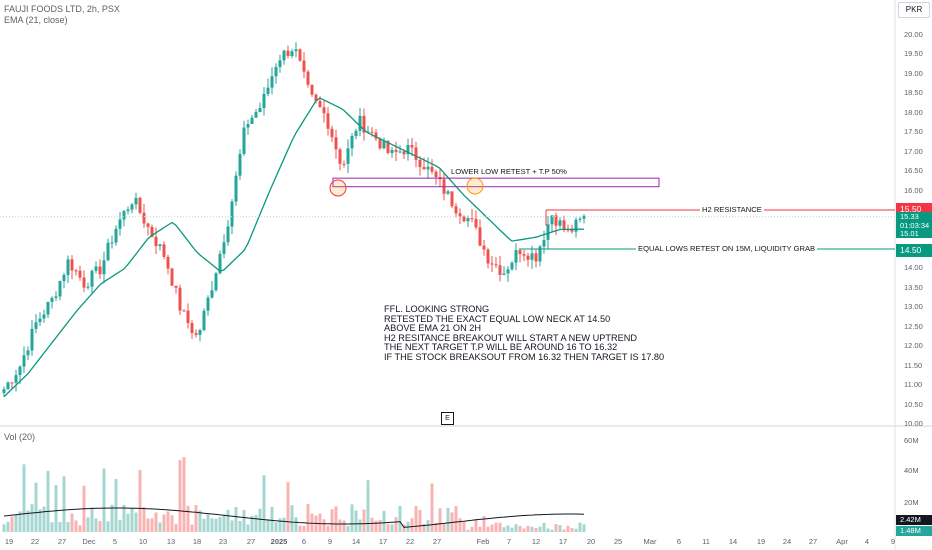  Describe the element at coordinates (437, 541) in the screenshot. I see `x-tick-label: 27` at that location.